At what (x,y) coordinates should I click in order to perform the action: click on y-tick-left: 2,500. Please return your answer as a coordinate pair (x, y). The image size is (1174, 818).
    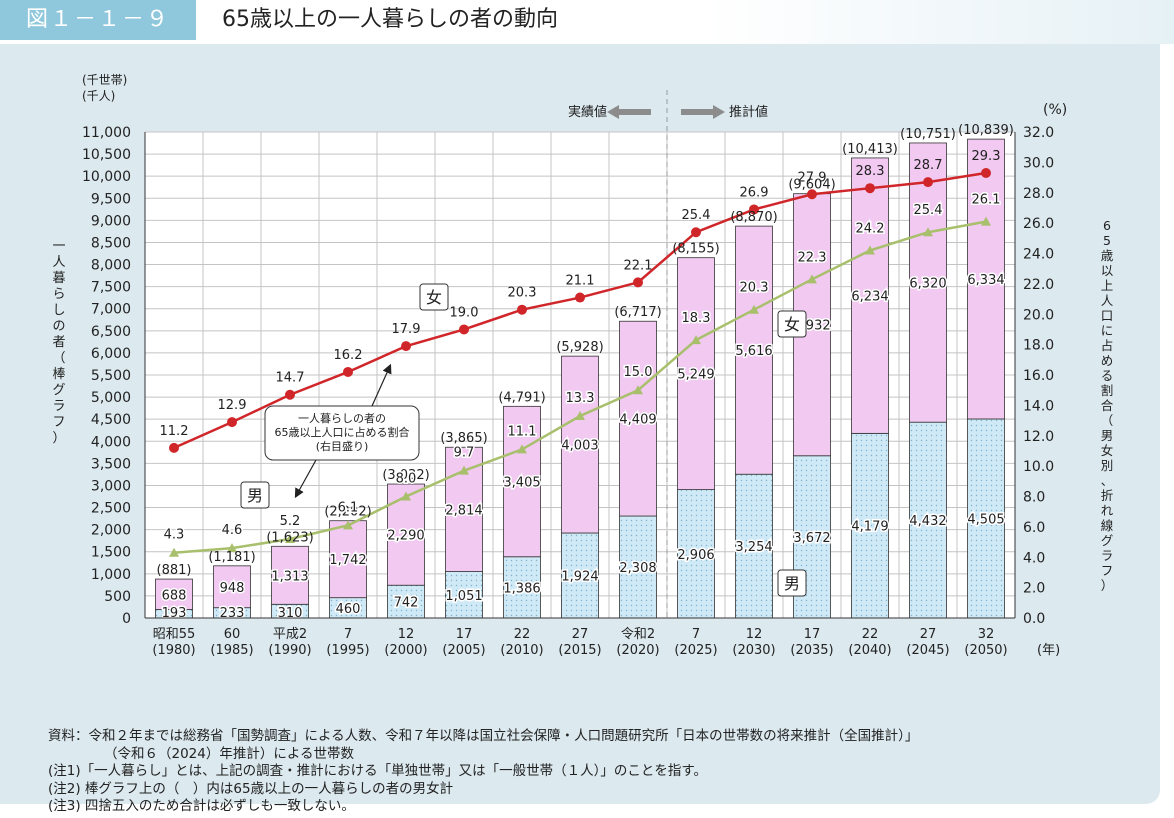
    Looking at the image, I should click on (111, 509).